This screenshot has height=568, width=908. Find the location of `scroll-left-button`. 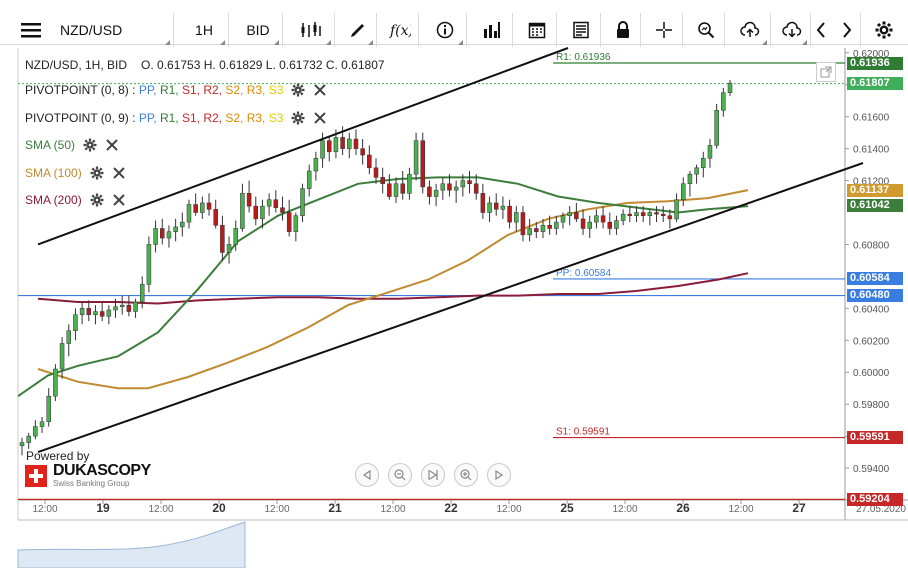

scroll-left-button is located at coordinates (821, 30).